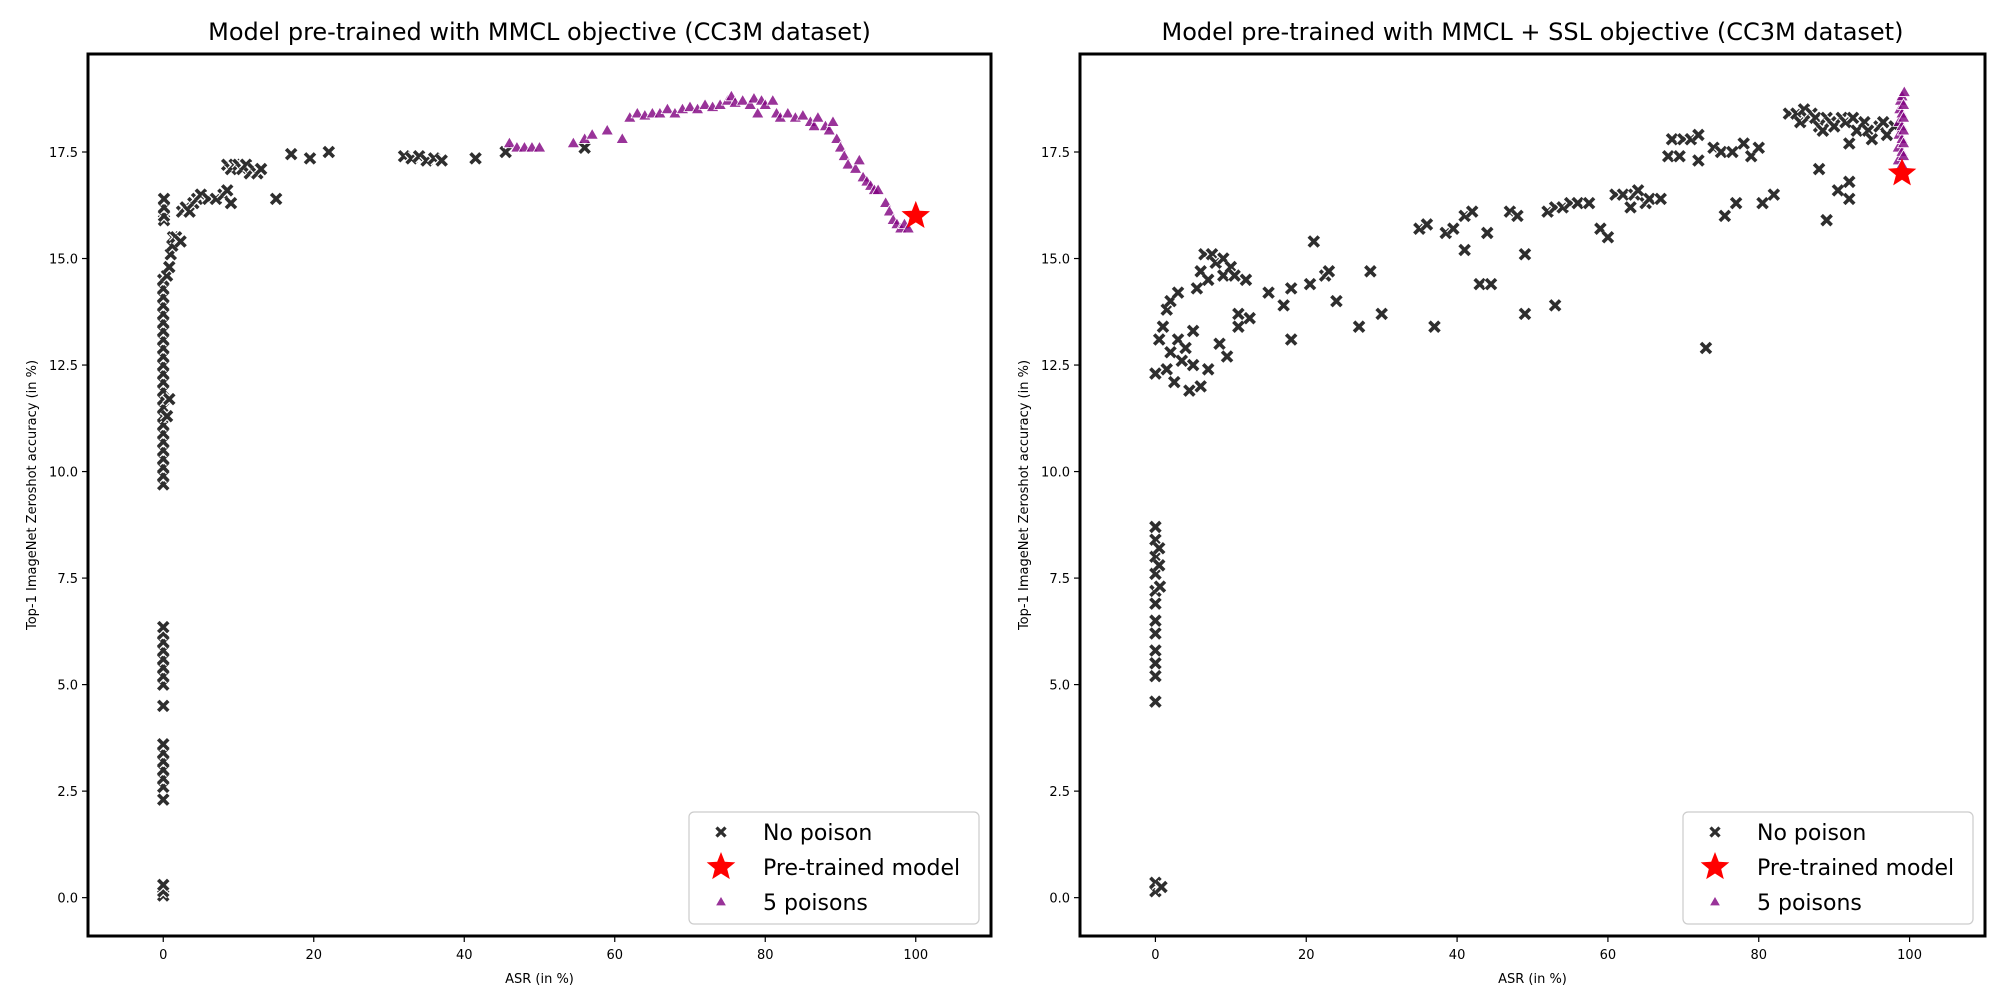  What do you see at coordinates (1155, 955) in the screenshot?
I see `x-tick-label: 0` at bounding box center [1155, 955].